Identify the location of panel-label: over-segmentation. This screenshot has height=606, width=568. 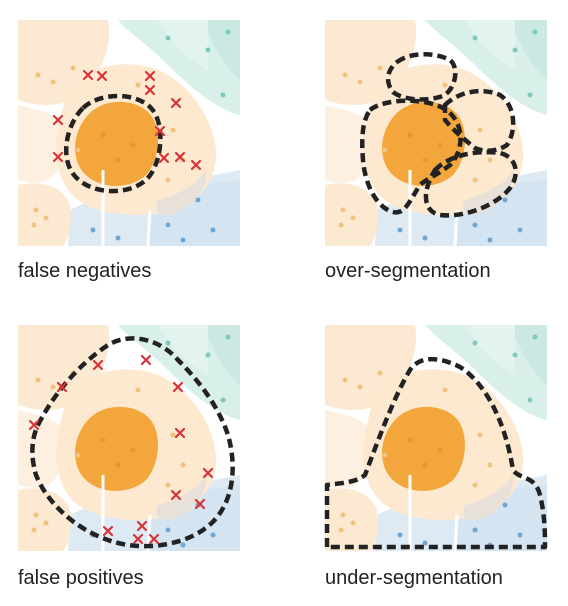
(408, 271).